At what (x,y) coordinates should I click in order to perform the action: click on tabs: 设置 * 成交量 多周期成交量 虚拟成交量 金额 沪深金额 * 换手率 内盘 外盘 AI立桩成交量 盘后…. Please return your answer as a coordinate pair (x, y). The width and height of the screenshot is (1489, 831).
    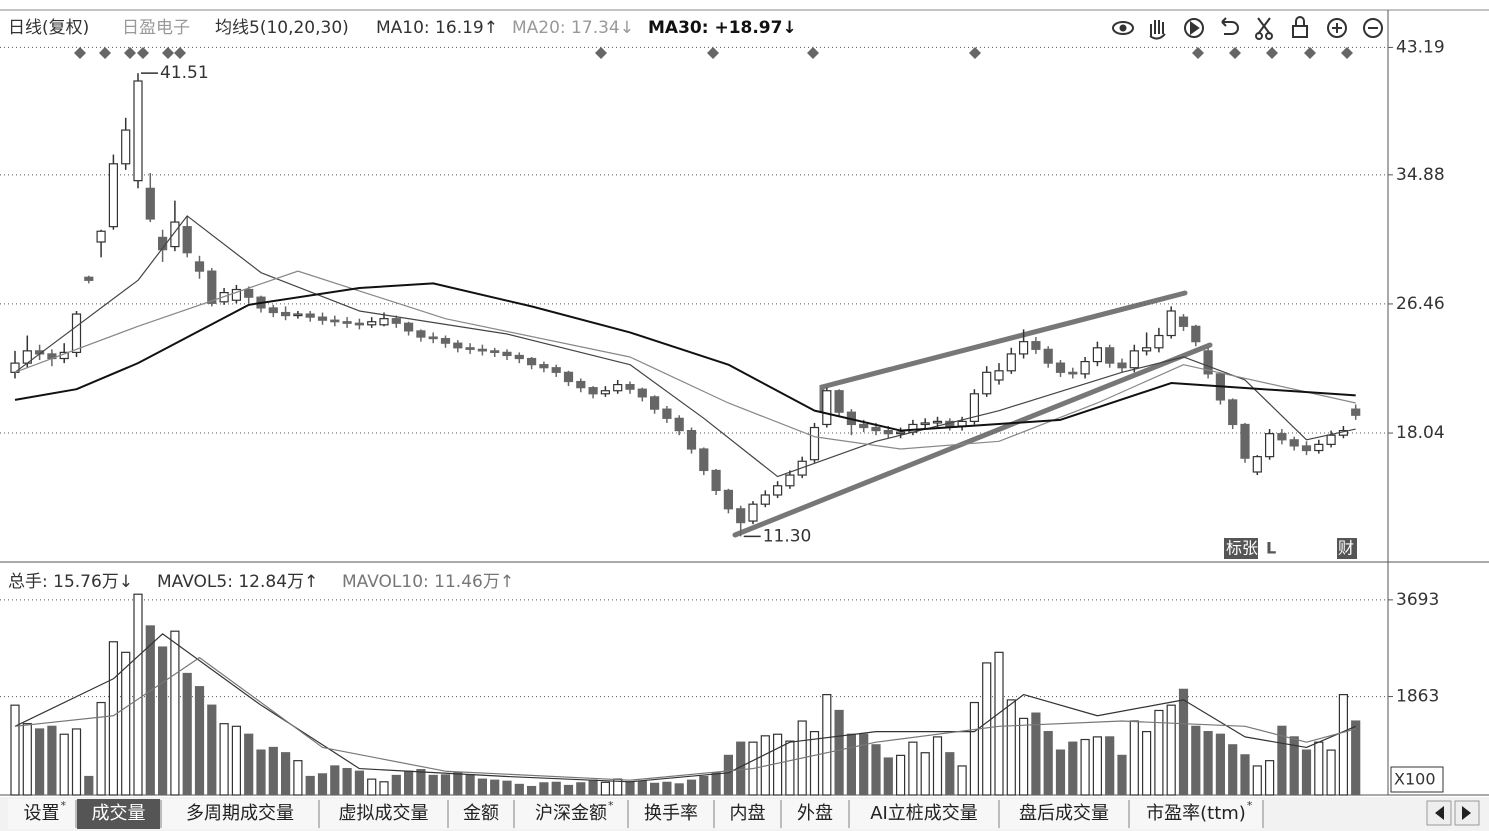
    Looking at the image, I should click on (636, 814).